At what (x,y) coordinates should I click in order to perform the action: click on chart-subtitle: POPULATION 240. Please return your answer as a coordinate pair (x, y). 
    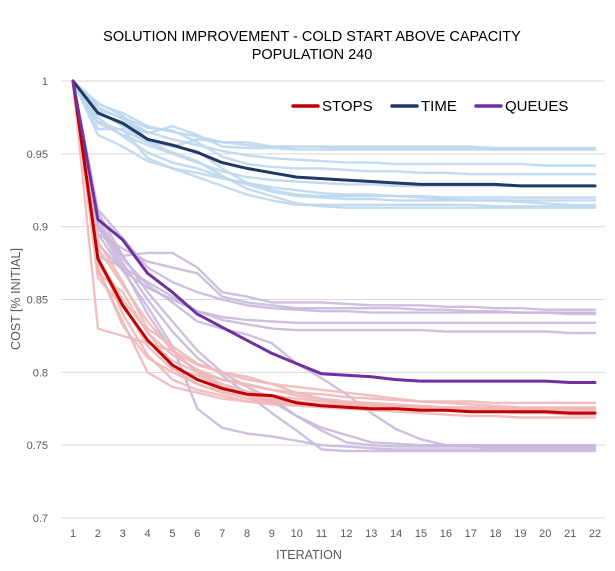
    Looking at the image, I should click on (312, 55).